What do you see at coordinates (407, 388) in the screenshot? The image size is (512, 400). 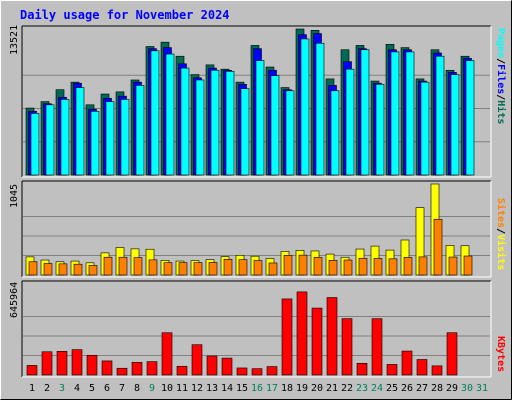 I see `day-label-26: 26` at bounding box center [407, 388].